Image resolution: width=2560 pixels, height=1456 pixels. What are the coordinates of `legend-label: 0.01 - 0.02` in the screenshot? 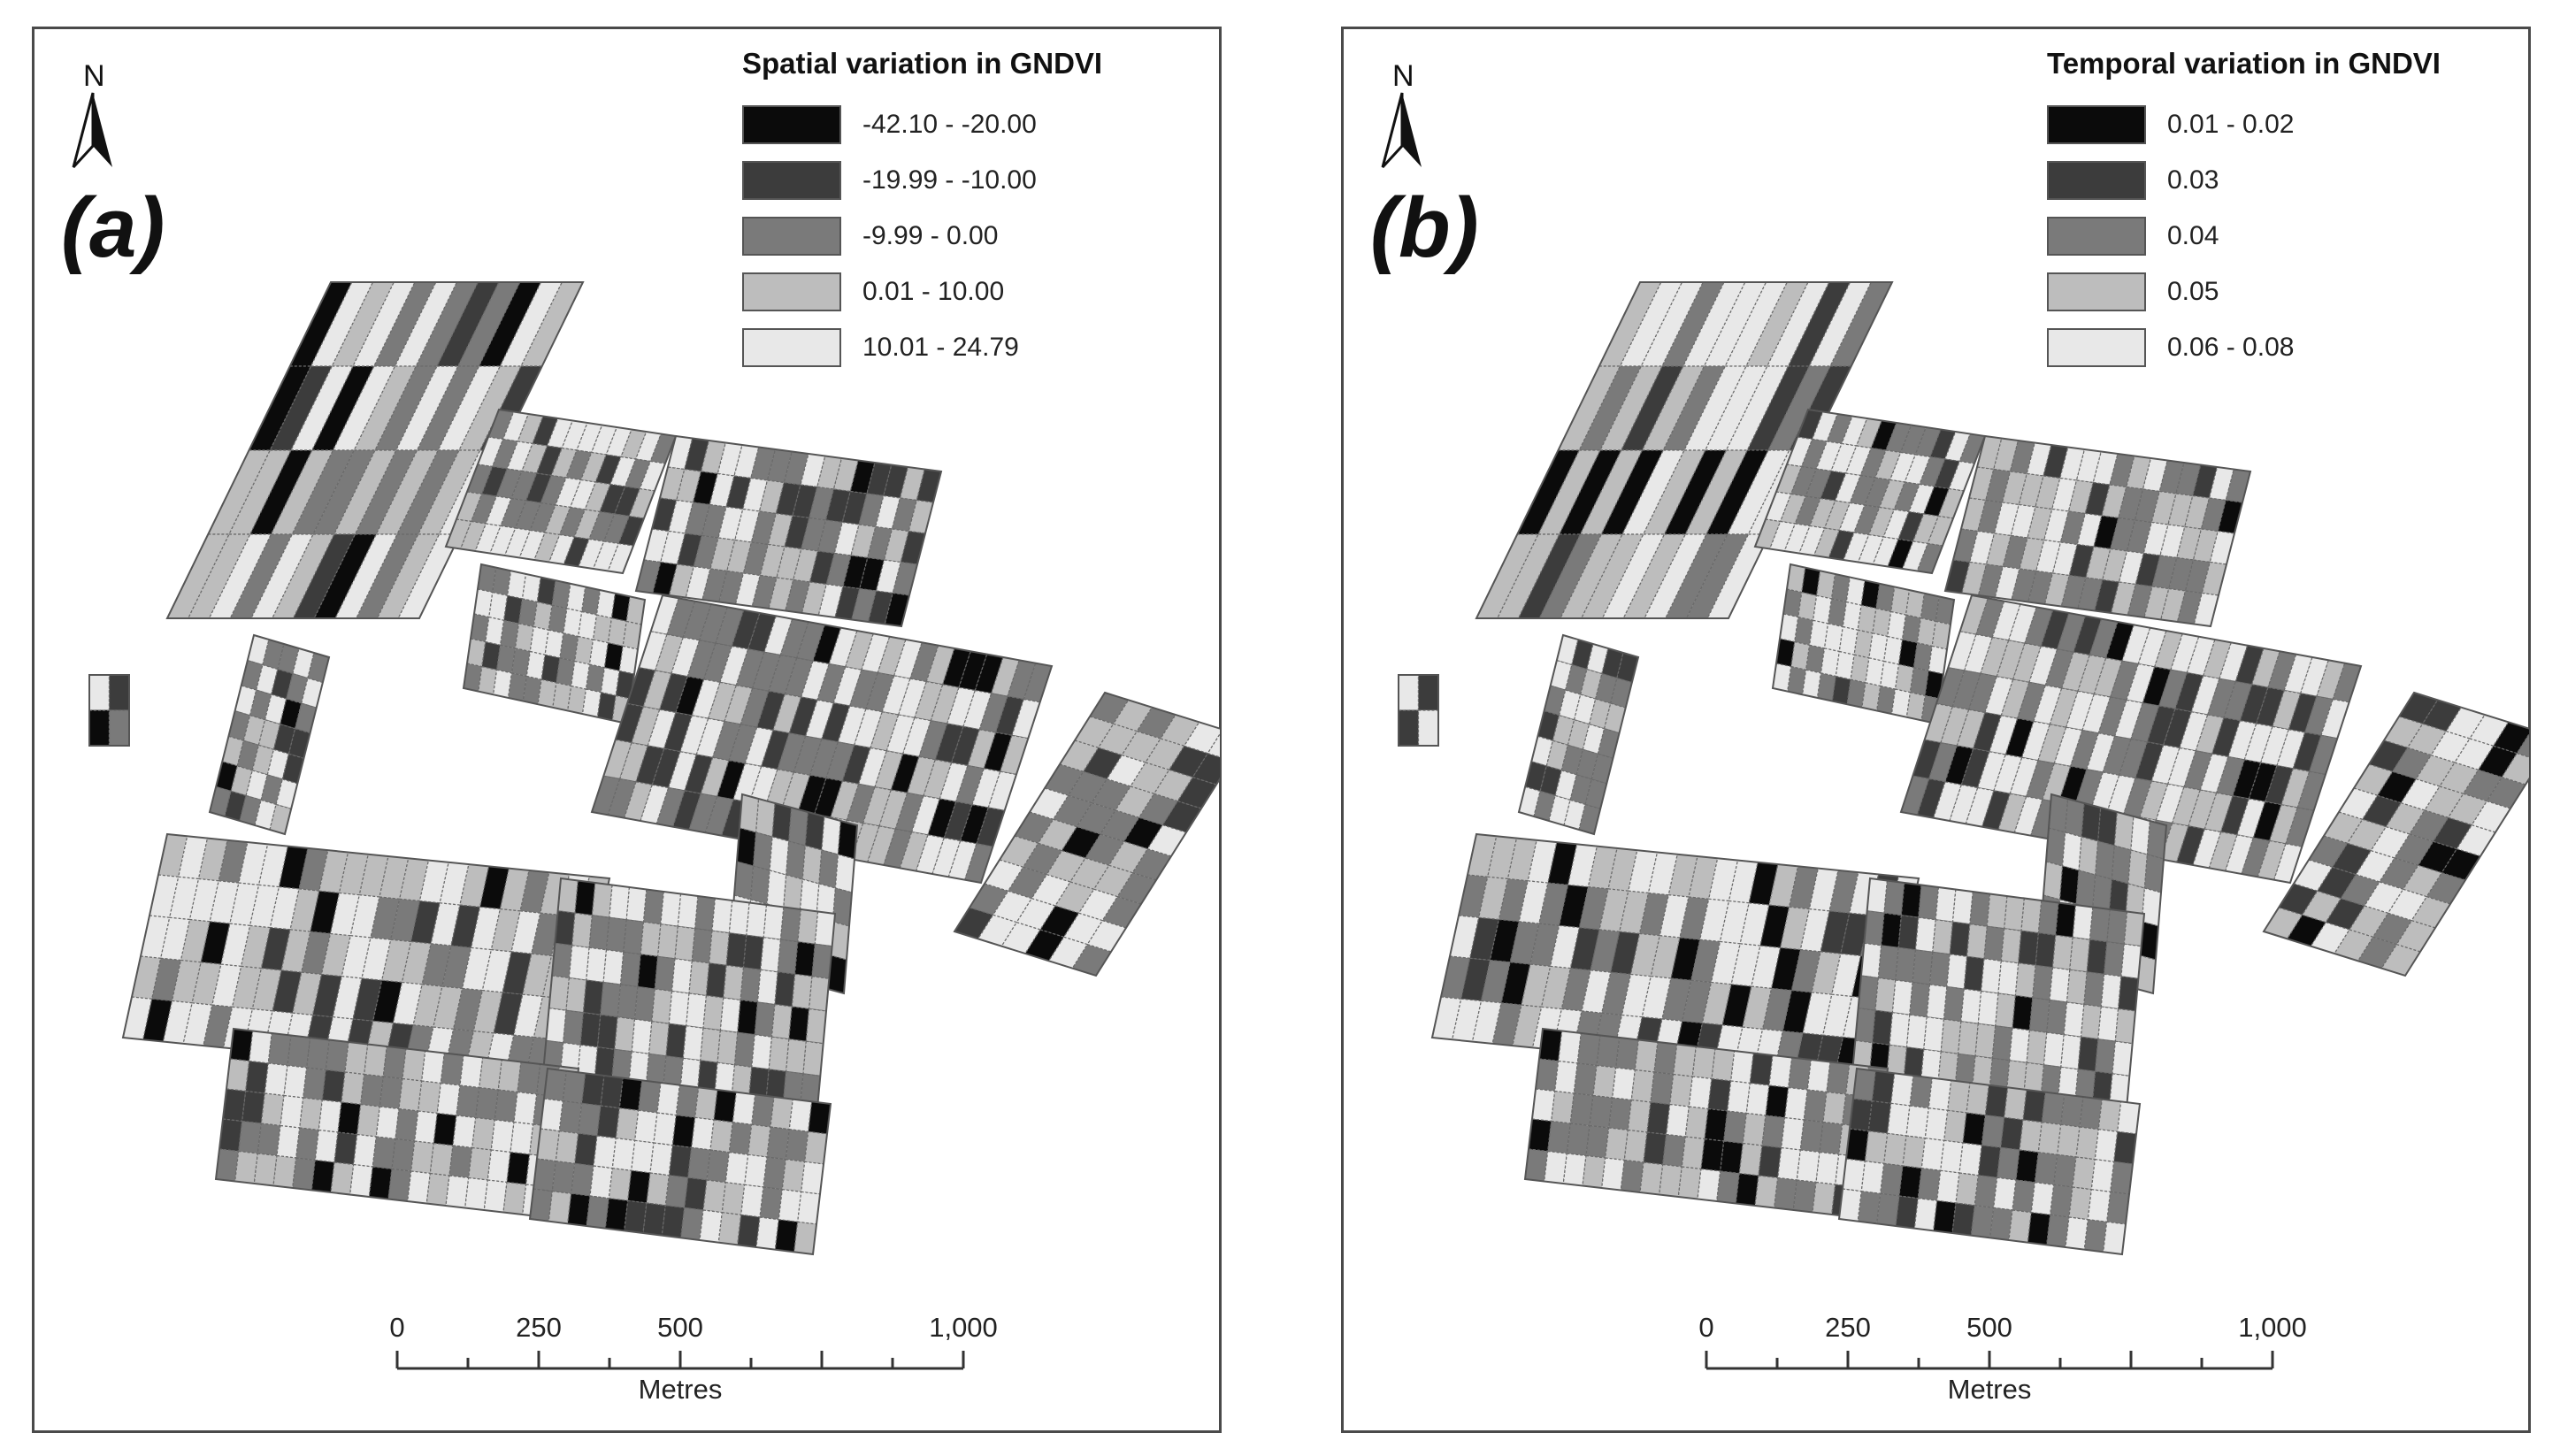 It's located at (2231, 124).